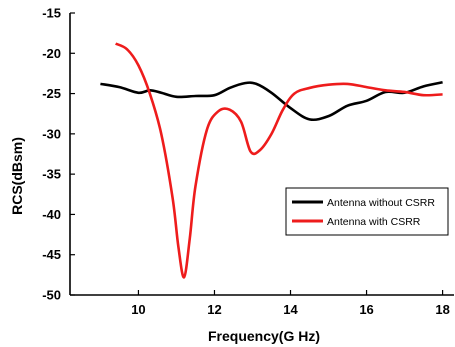 This screenshot has height=347, width=455. I want to click on x-tick-label: 12, so click(214, 309).